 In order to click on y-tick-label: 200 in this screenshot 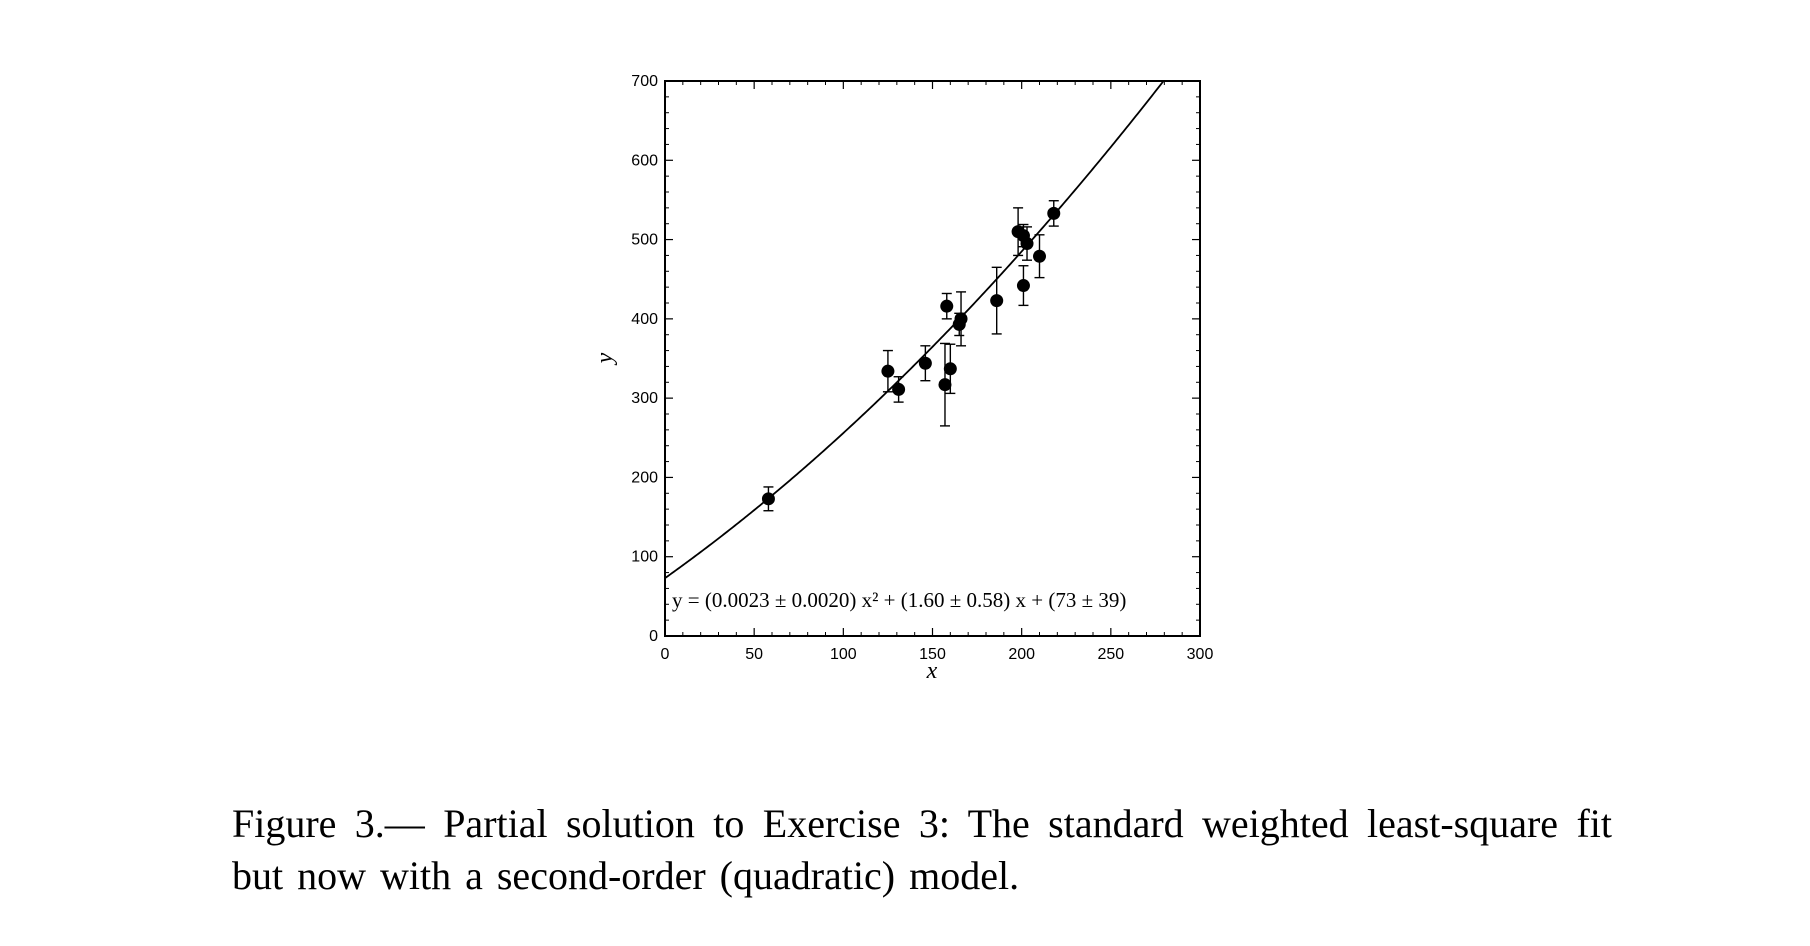, I will do `click(644, 477)`.